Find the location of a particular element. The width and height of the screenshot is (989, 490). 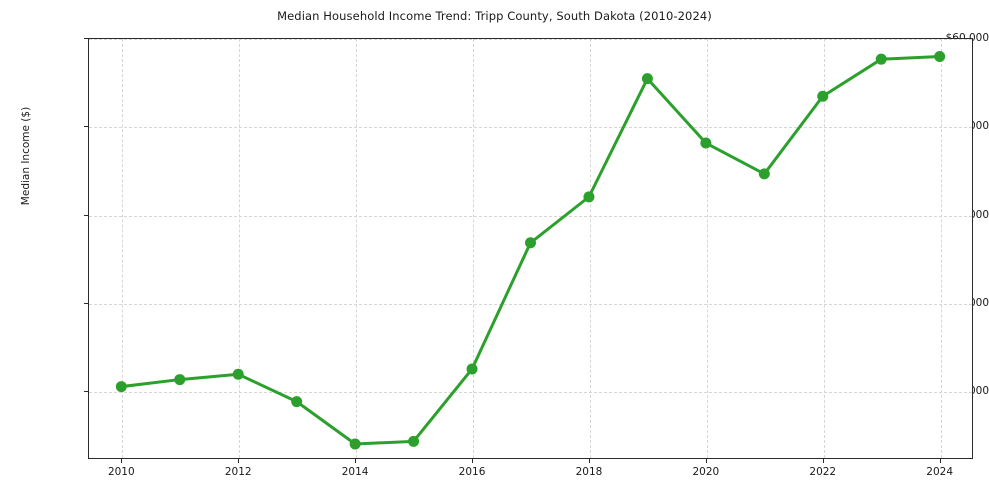

y-axis-label: Median Income ($) is located at coordinates (26, 156).